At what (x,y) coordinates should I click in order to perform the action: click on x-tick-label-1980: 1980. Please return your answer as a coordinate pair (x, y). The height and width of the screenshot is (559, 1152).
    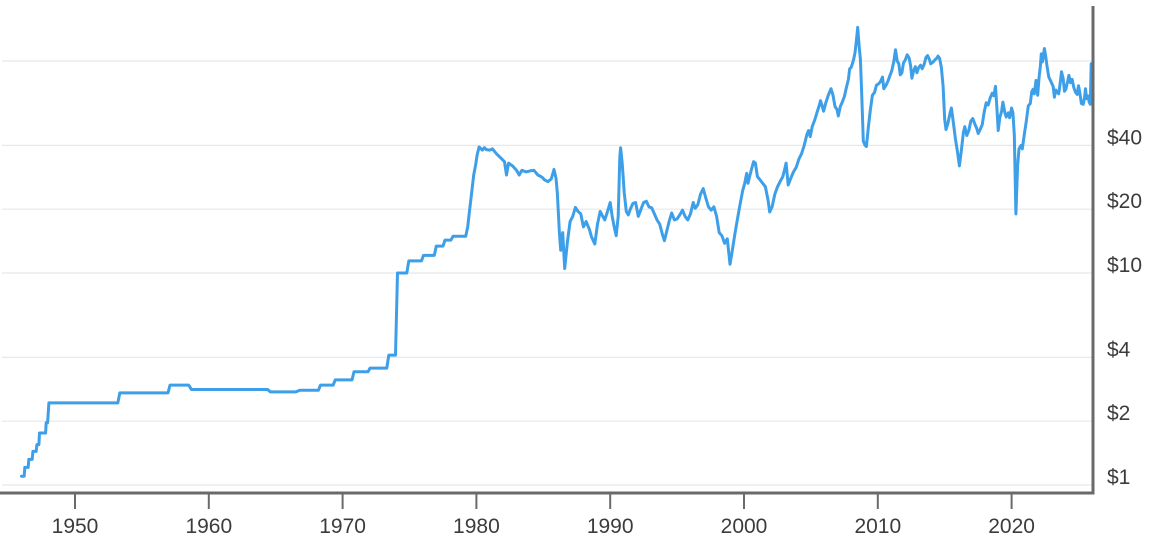
    Looking at the image, I should click on (476, 526).